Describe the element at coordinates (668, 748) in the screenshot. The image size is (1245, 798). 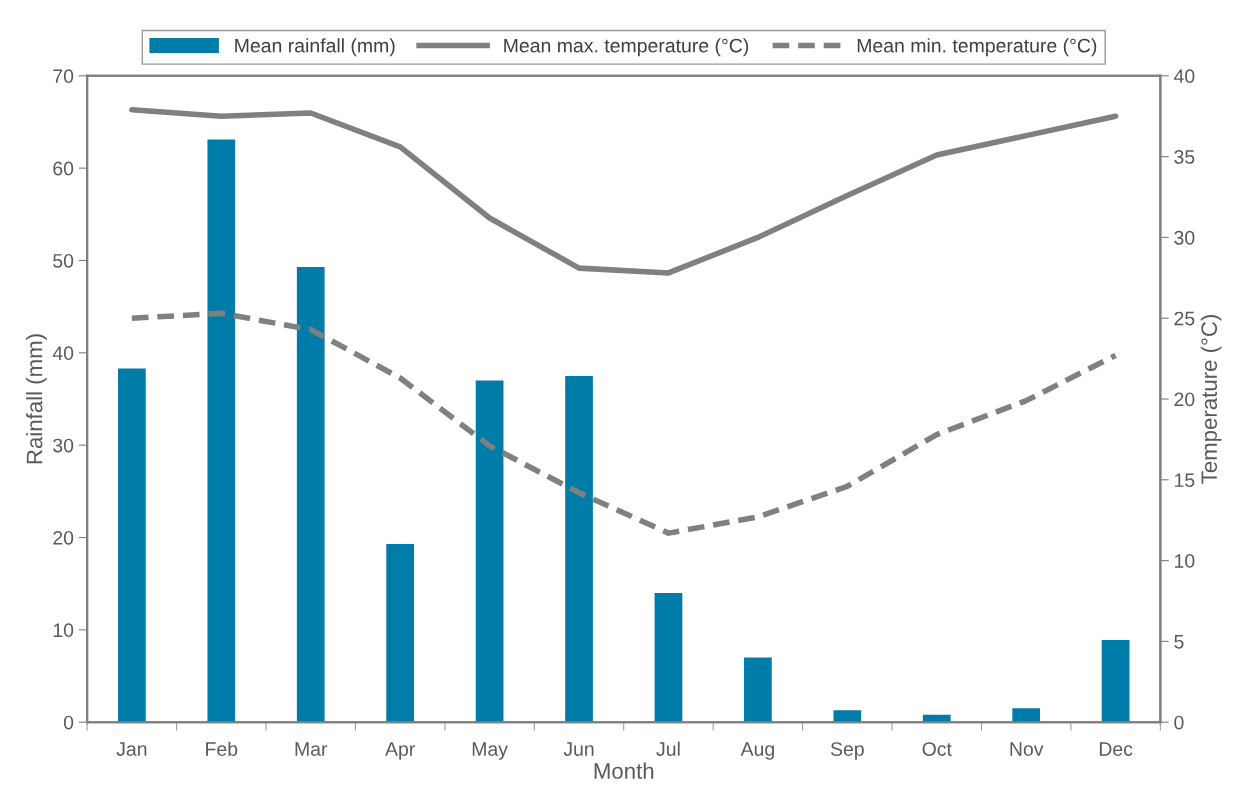
I see `x-tick-label: Jul` at that location.